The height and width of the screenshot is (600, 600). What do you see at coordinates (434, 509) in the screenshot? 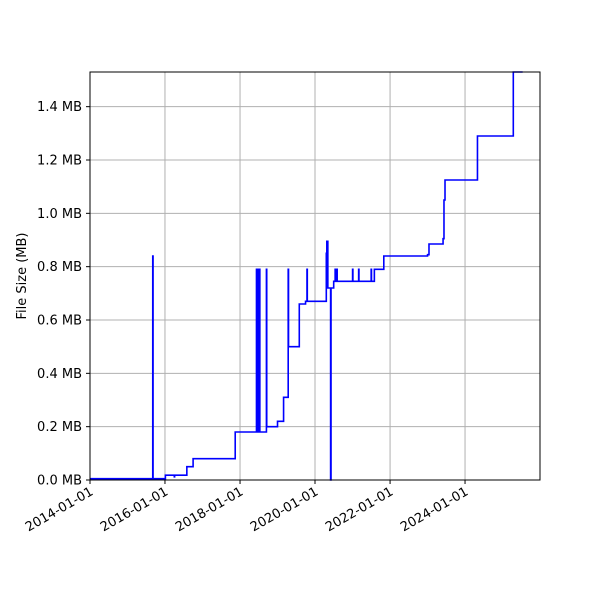
I see `x-tick-label: 2024-01-01` at bounding box center [434, 509].